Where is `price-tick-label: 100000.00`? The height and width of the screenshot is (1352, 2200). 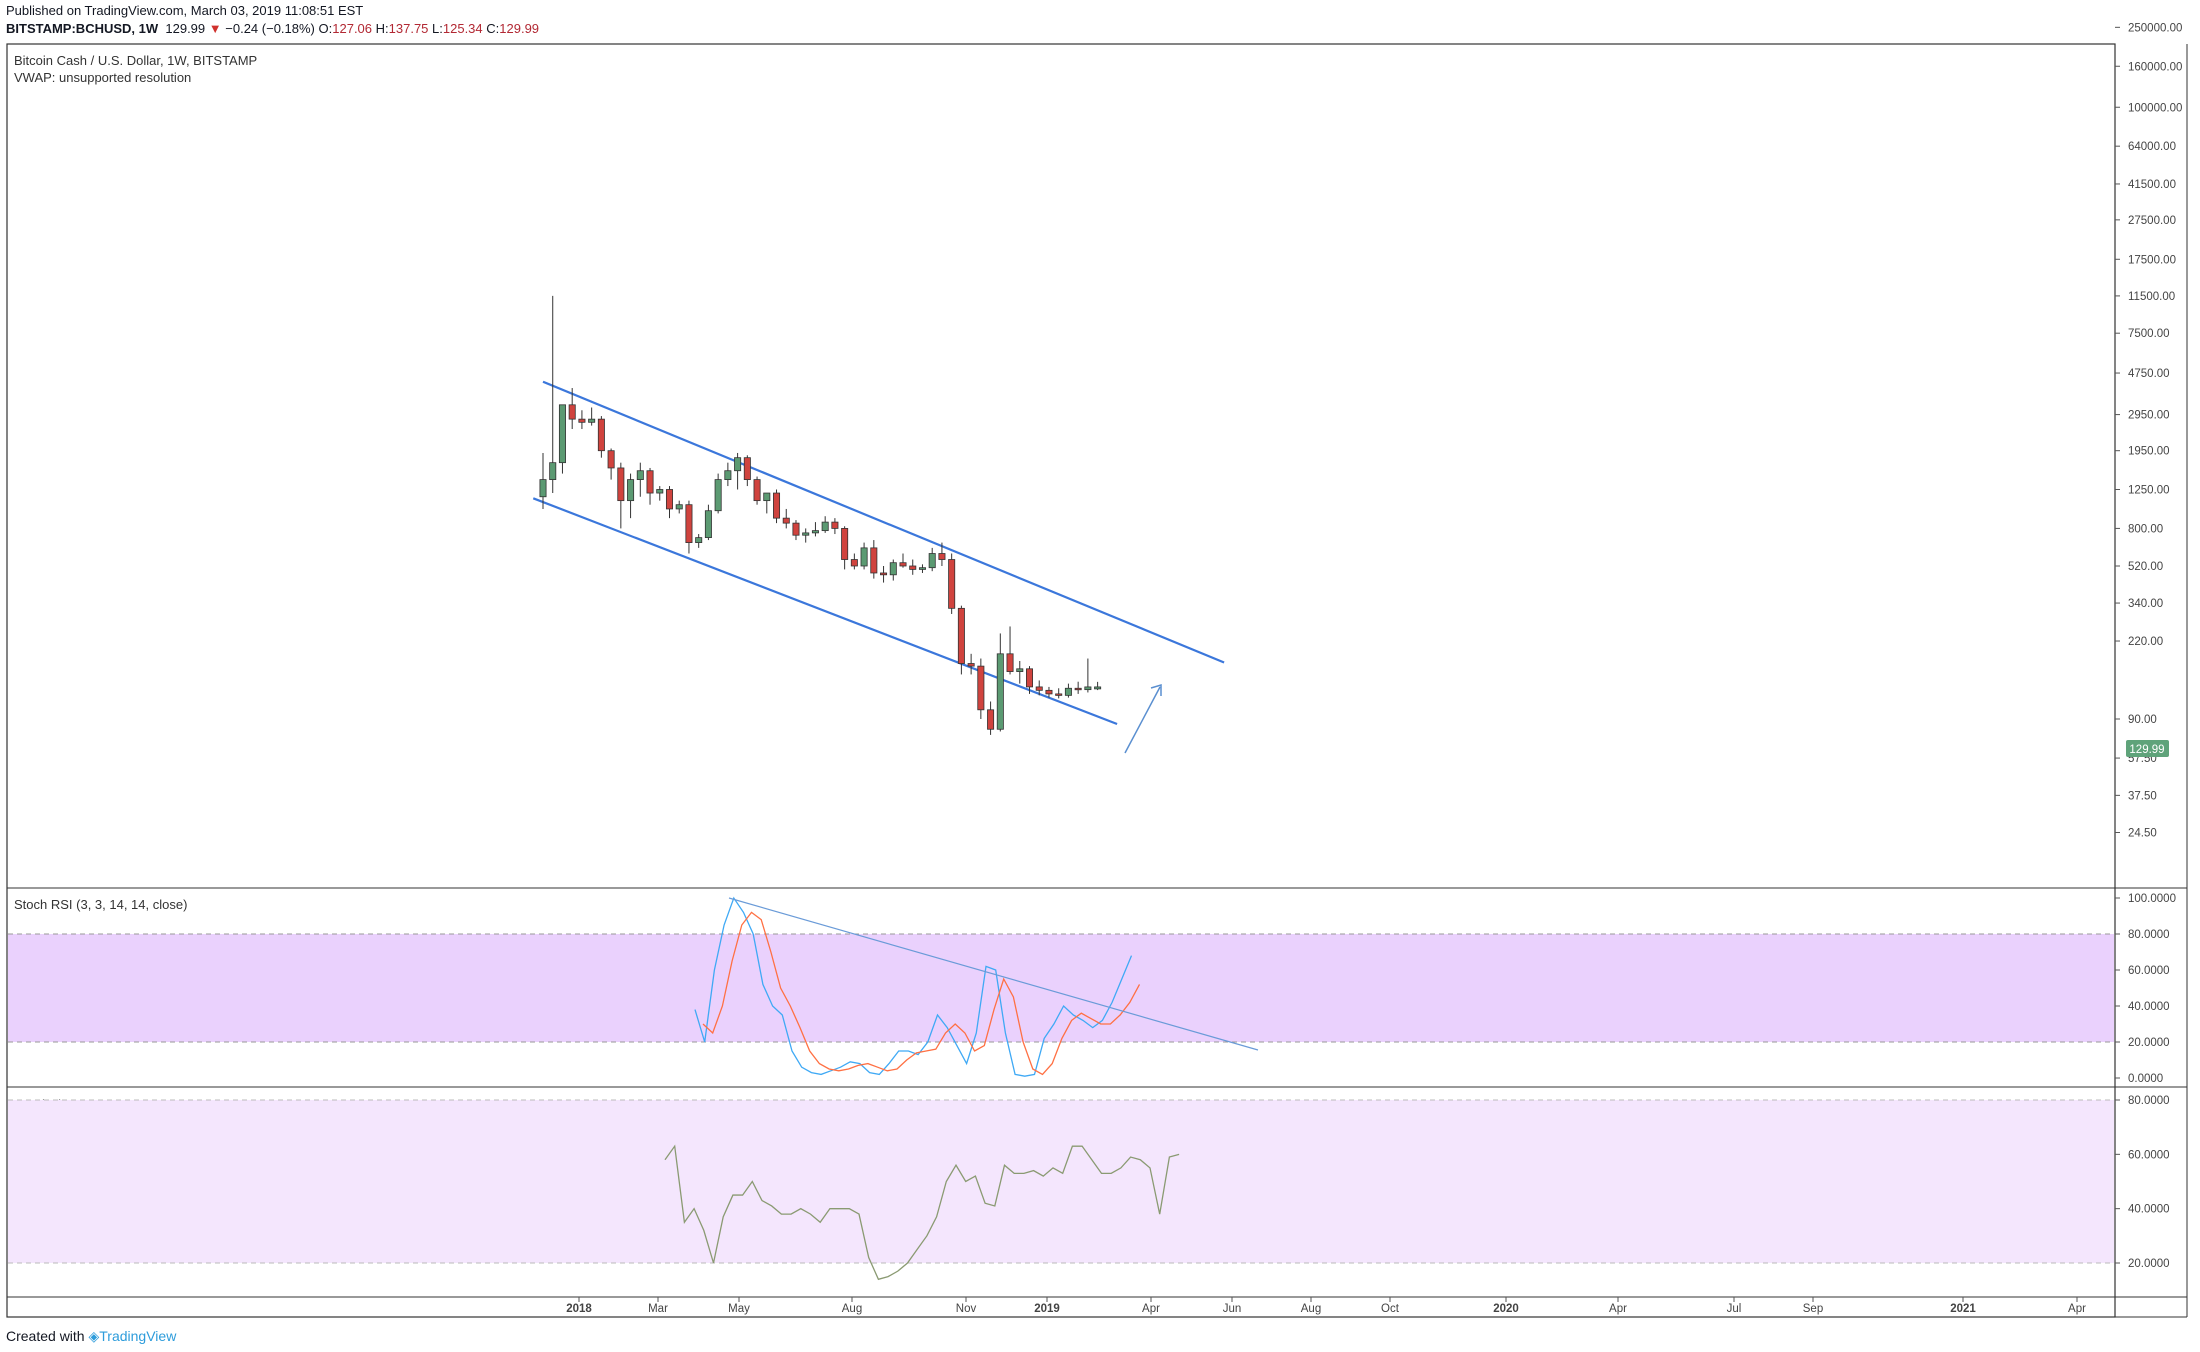 price-tick-label: 100000.00 is located at coordinates (2155, 108).